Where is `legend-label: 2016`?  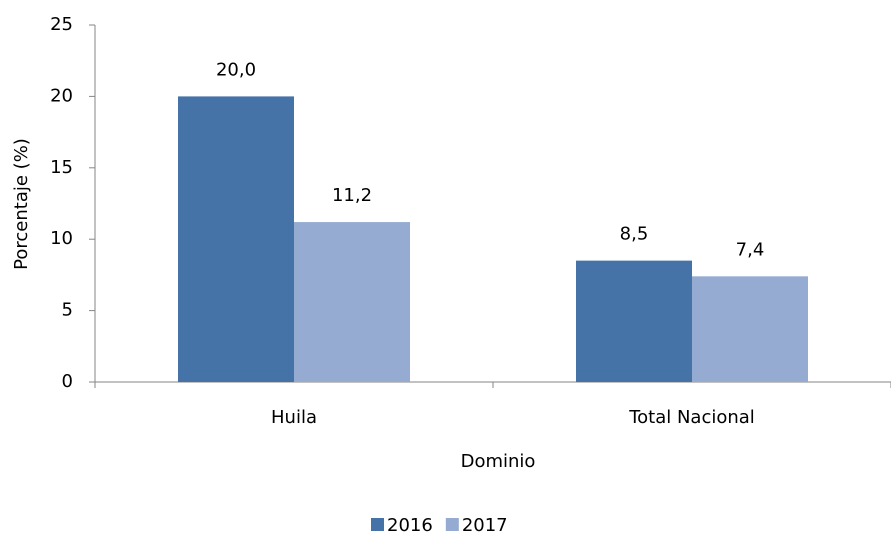
legend-label: 2016 is located at coordinates (410, 525).